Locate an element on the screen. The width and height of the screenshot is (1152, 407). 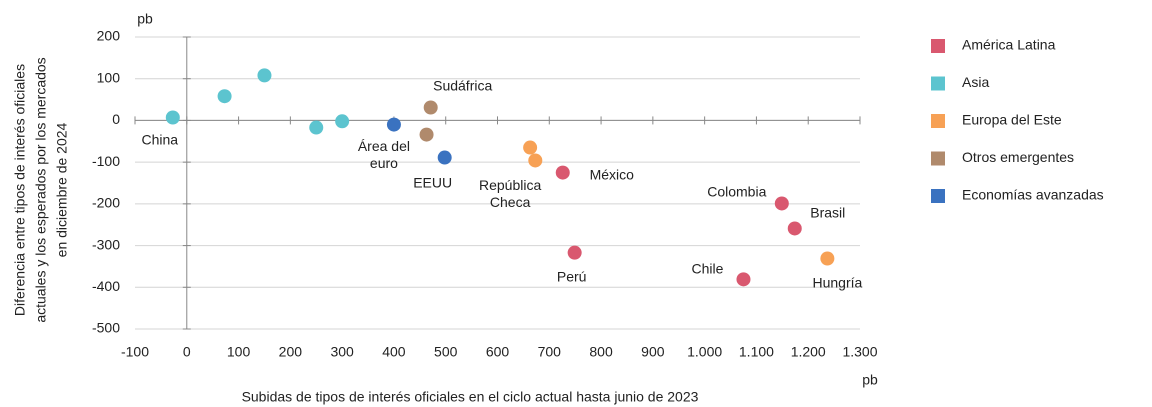
point-label: EEUU is located at coordinates (433, 182).